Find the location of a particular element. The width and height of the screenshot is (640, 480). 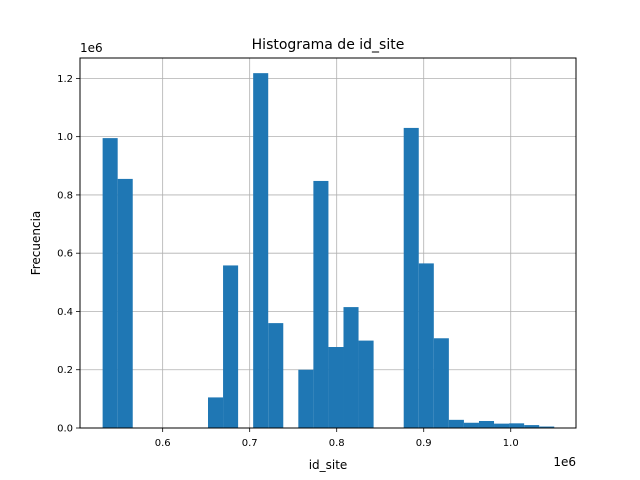

y-tick-label-4: 0.8 is located at coordinates (65, 195).